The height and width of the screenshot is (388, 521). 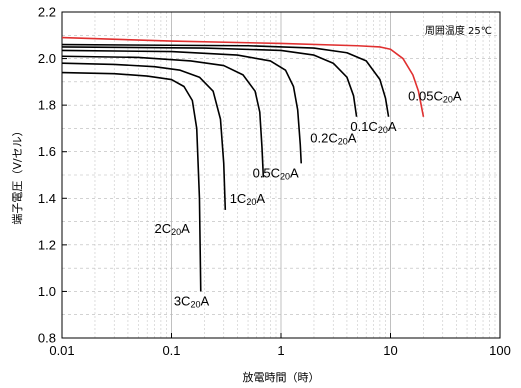 What do you see at coordinates (182, 300) in the screenshot?
I see `series-label-main: 3C` at bounding box center [182, 300].